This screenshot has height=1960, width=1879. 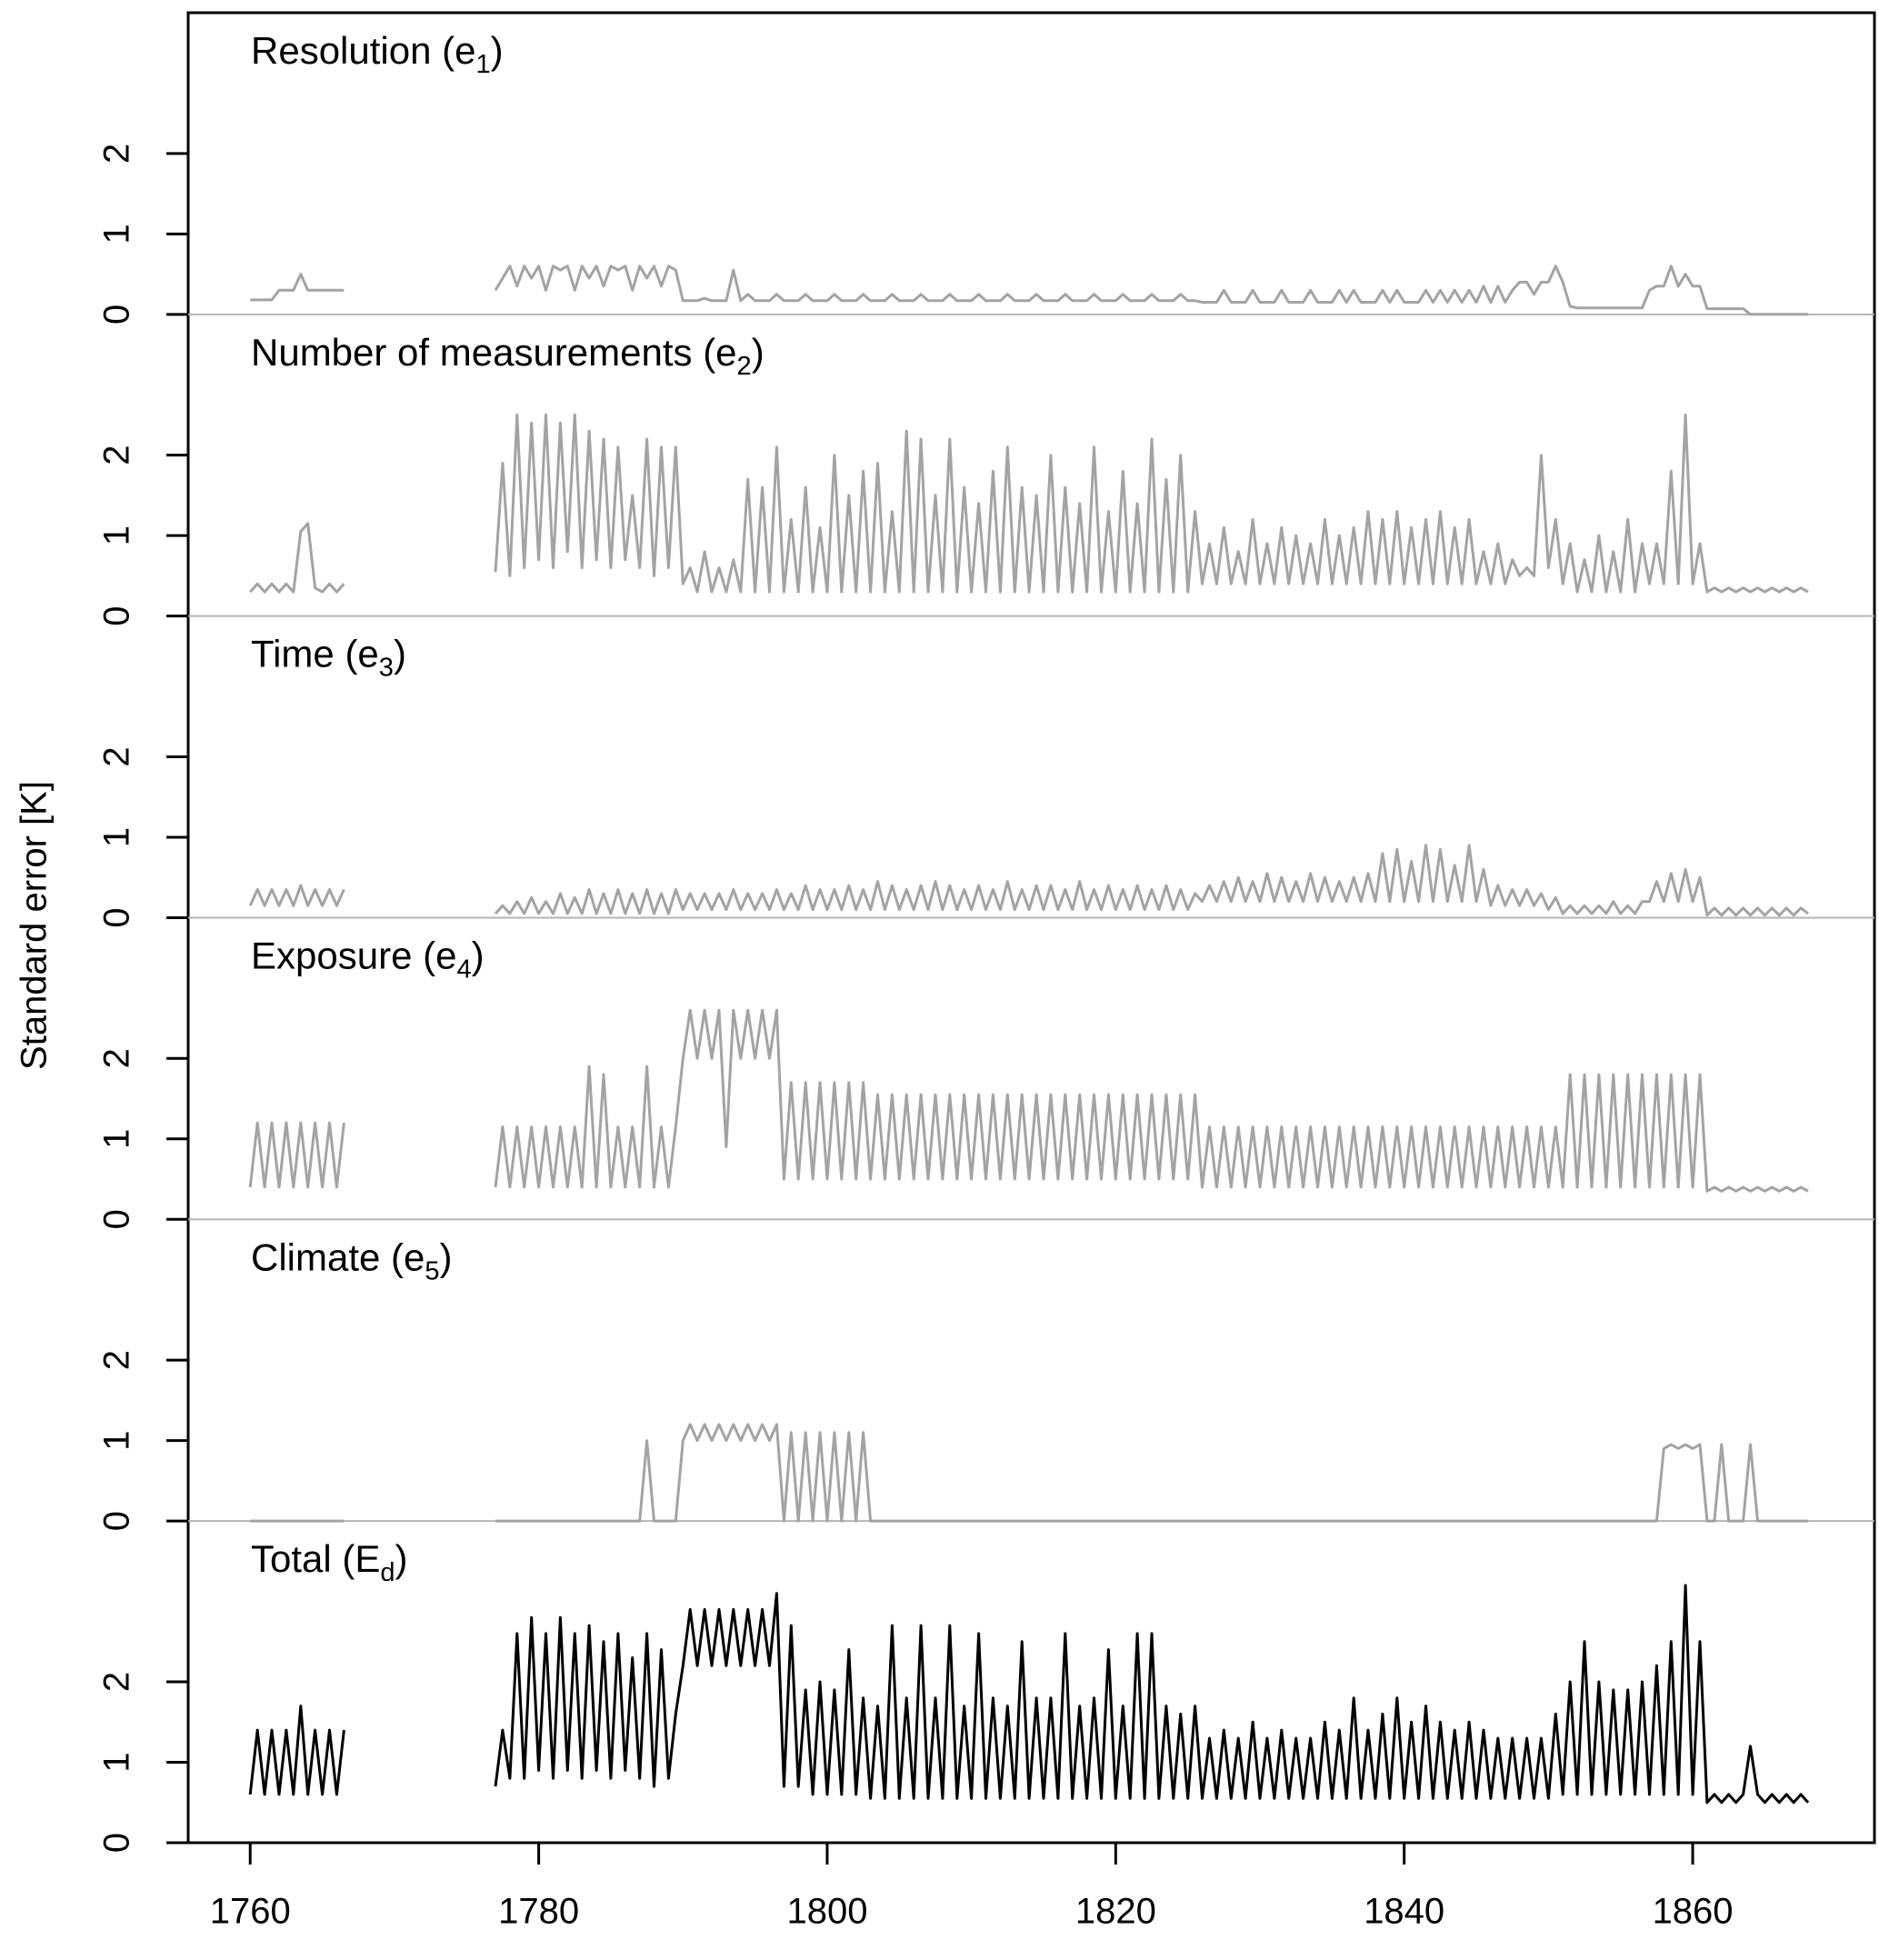 I want to click on panel-title-part: 5, so click(x=432, y=1271).